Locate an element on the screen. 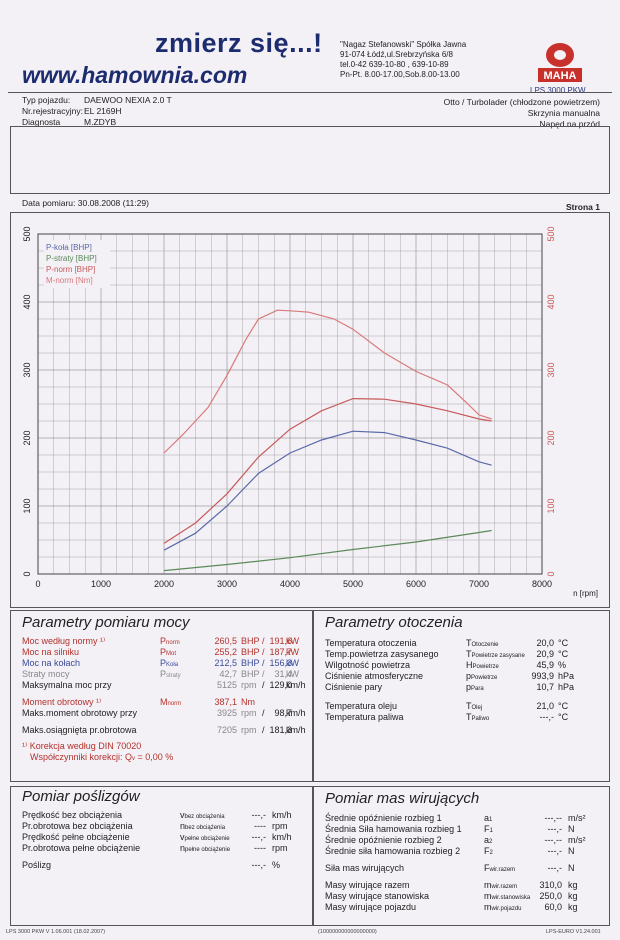 This screenshot has height=940, width=620. mass-label: Średnie opóźnienie rozbieg 1 is located at coordinates (383, 818).